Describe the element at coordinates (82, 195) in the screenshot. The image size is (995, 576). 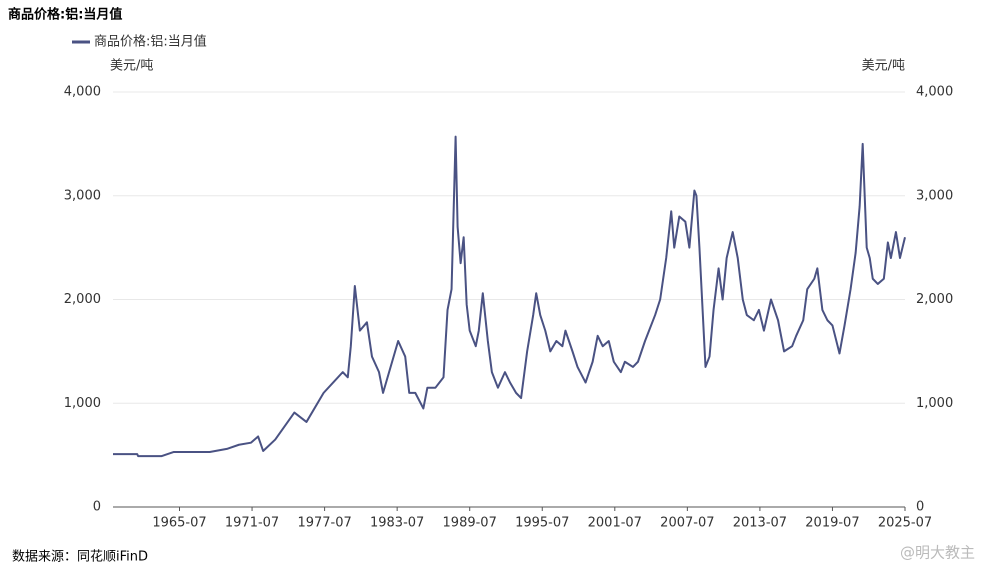
I see `y-tick-label: 3,000` at that location.